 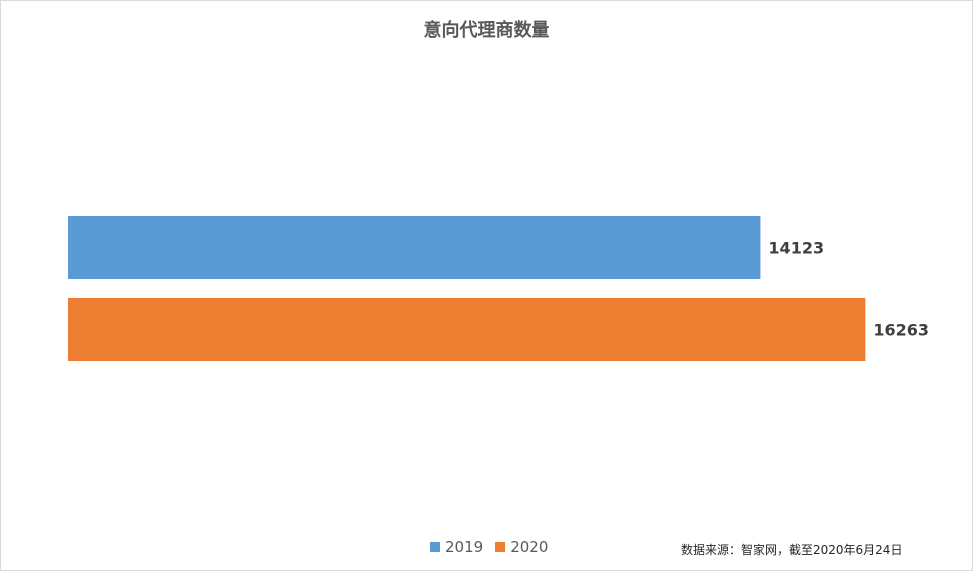 I want to click on legend: 2019 2020, so click(x=495, y=547).